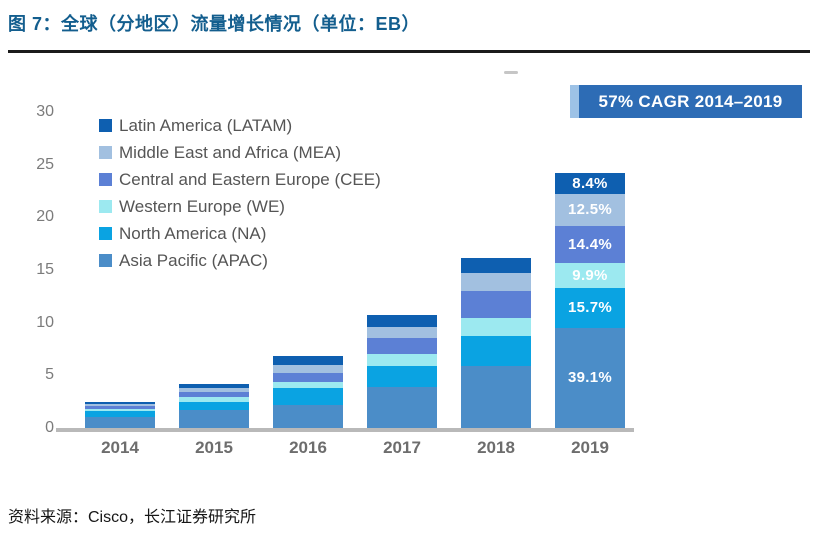  Describe the element at coordinates (45, 164) in the screenshot. I see `y-axis-tick-label: 25` at that location.